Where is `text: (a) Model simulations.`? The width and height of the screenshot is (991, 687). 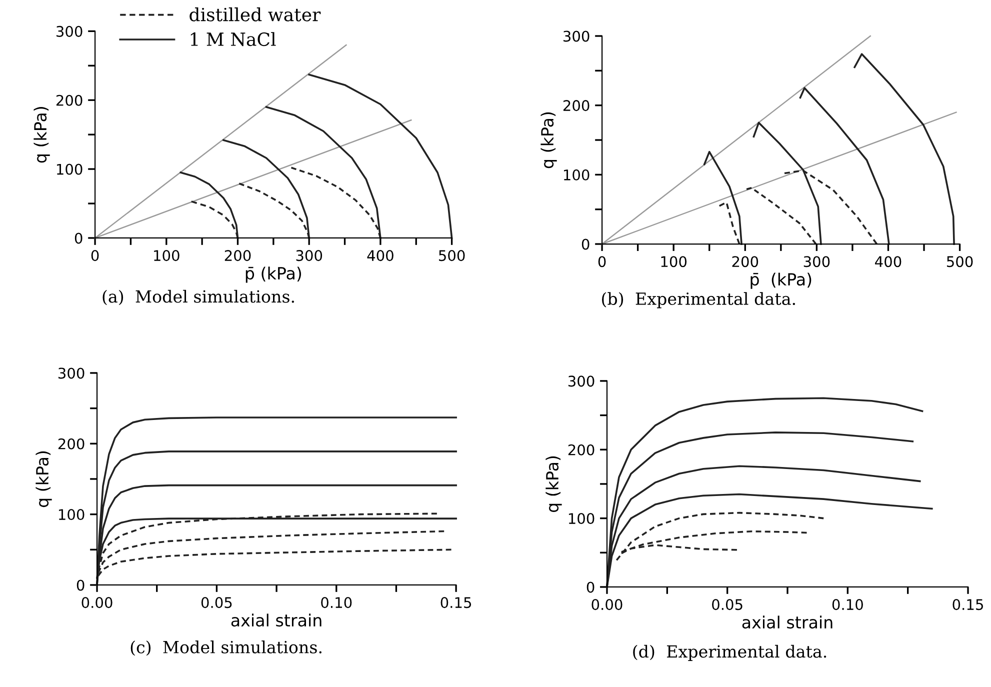
text: (a) Model simulations. is located at coordinates (198, 298).